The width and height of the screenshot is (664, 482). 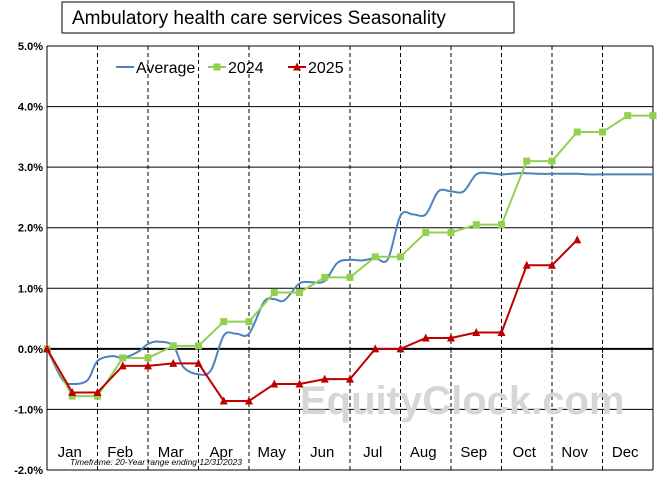 What do you see at coordinates (246, 68) in the screenshot?
I see `legend-label-2024: 2024` at bounding box center [246, 68].